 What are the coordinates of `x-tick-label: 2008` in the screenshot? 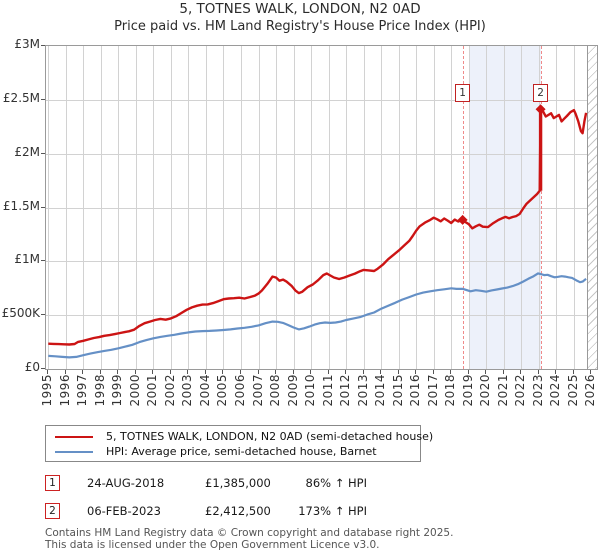 It's located at (275, 390).